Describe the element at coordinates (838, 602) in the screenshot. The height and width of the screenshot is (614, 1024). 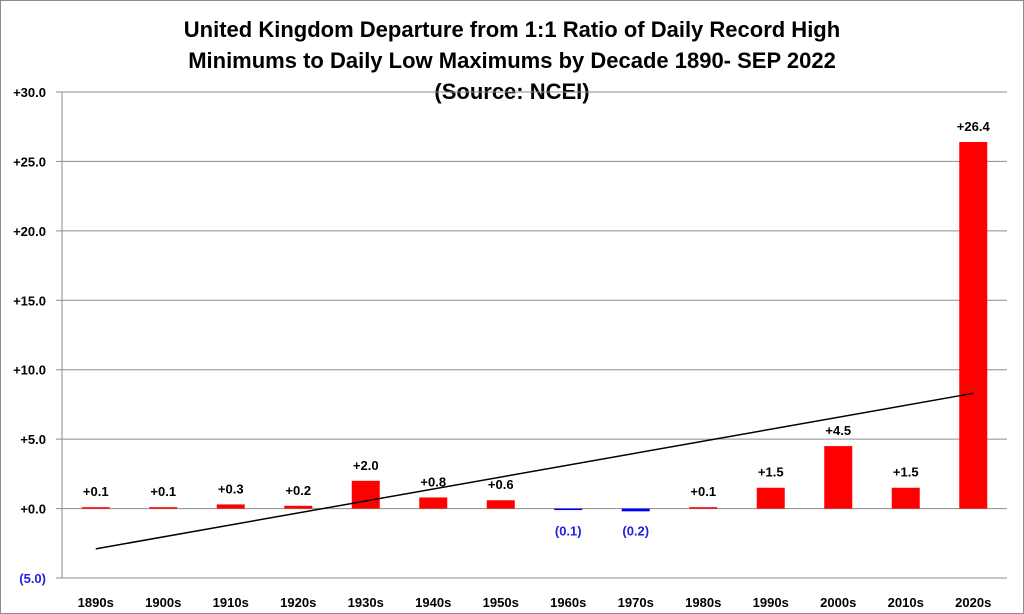
I see `x-tick-label: 2000s` at that location.